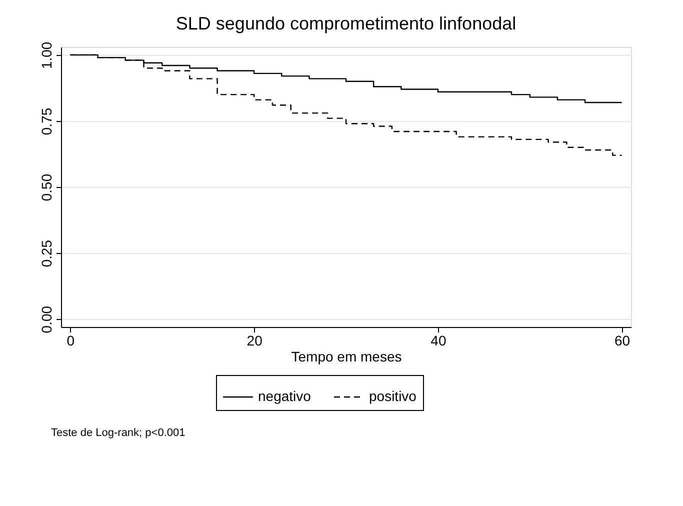 The height and width of the screenshot is (506, 683). Describe the element at coordinates (254, 340) in the screenshot. I see `x-tick-label: 20` at that location.